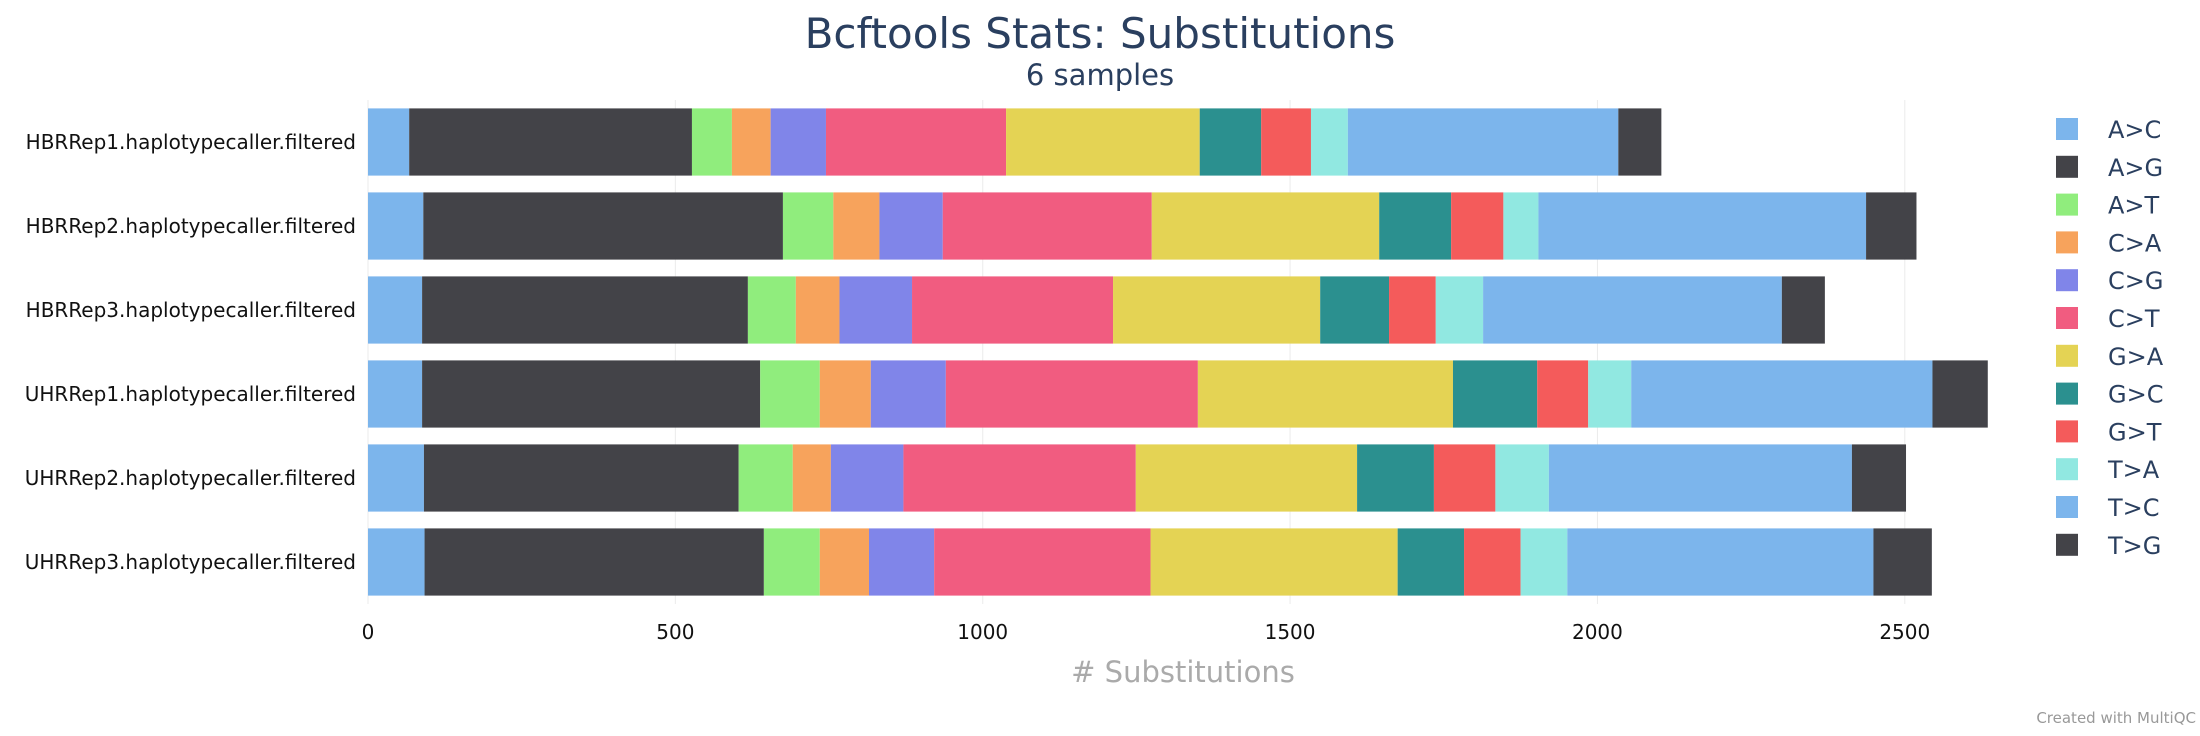  Describe the element at coordinates (982, 632) in the screenshot. I see `x-tick-label: 1000` at that location.